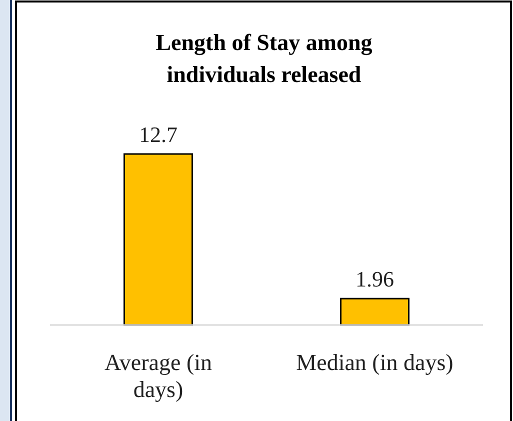  Describe the element at coordinates (264, 58) in the screenshot. I see `chart-title: Length of Stay among individuals released` at that location.